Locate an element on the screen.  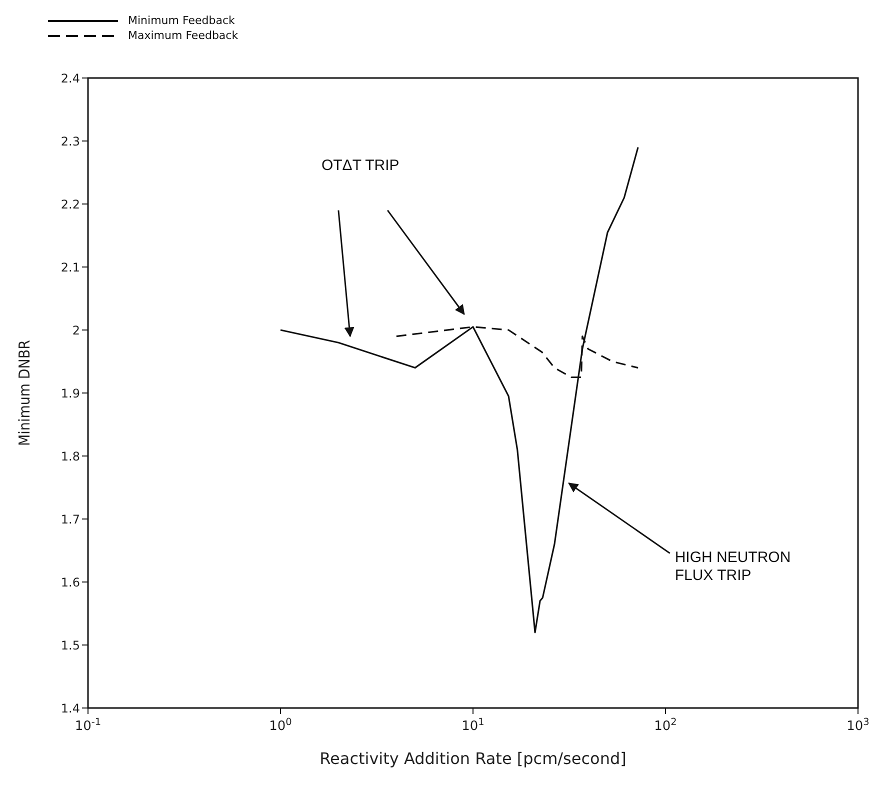
y-tick-label: 2 is located at coordinates (76, 330).